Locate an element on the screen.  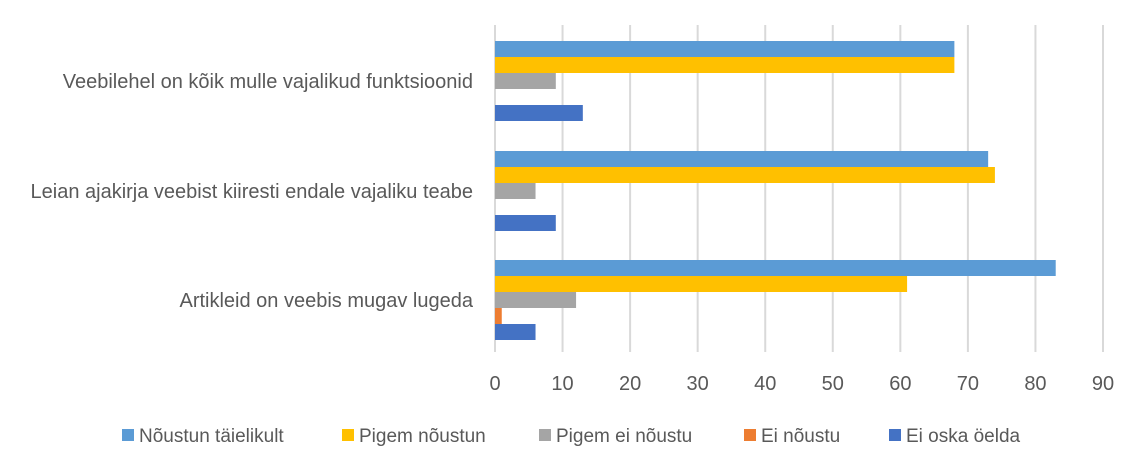
legend-label: Ei oska öelda is located at coordinates (963, 436).